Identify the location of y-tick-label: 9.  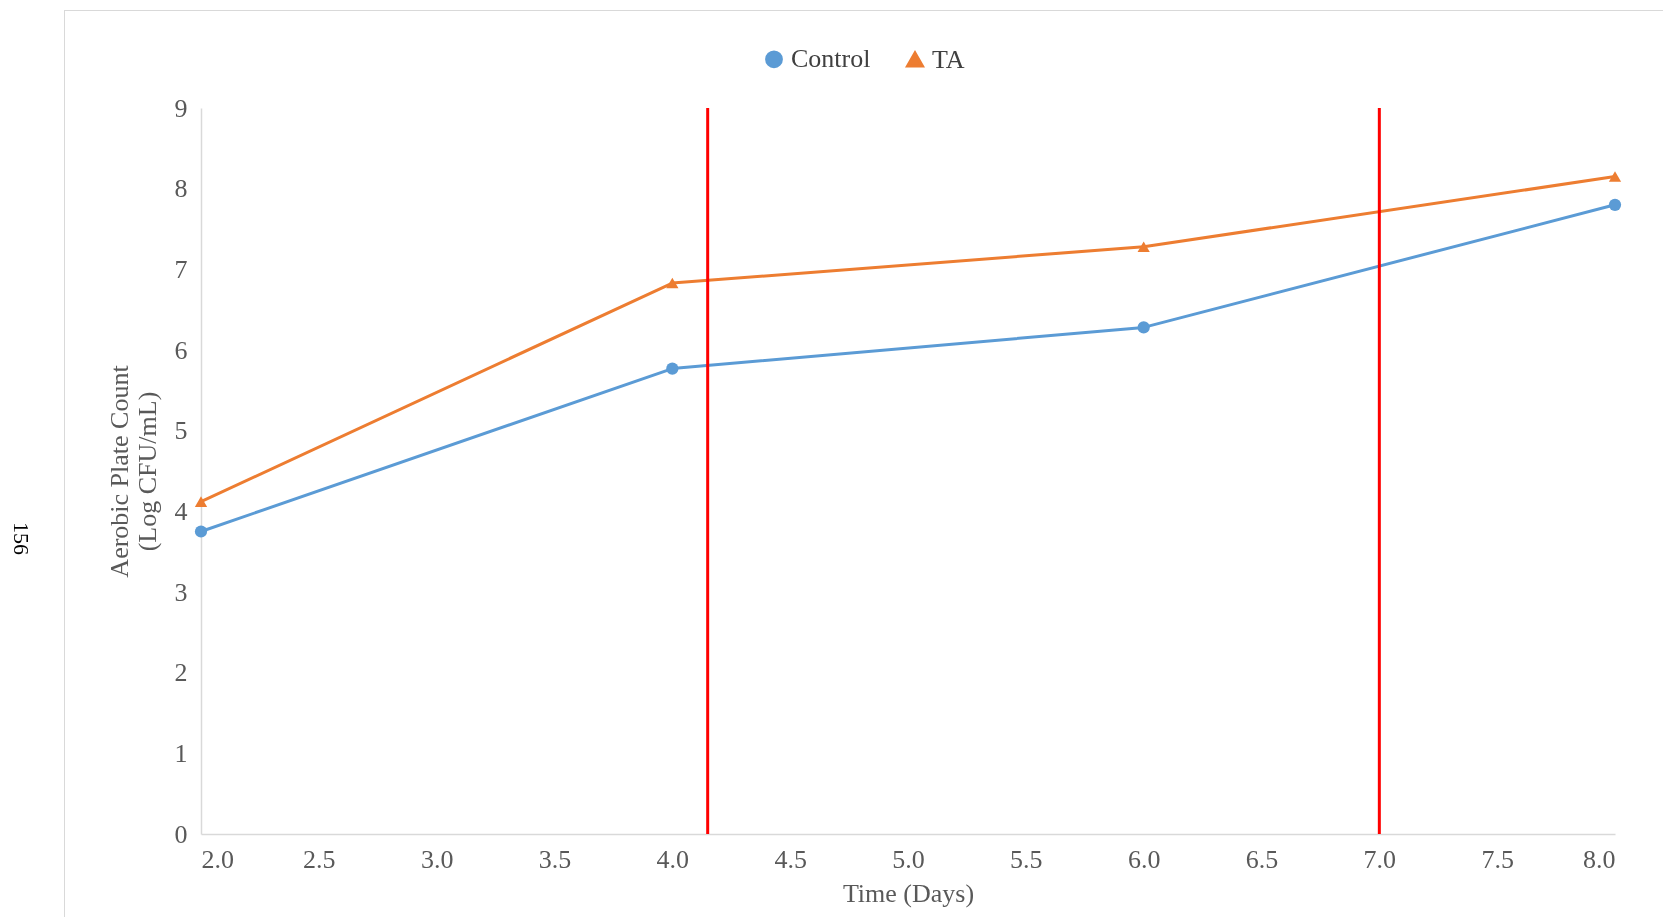
(181, 108).